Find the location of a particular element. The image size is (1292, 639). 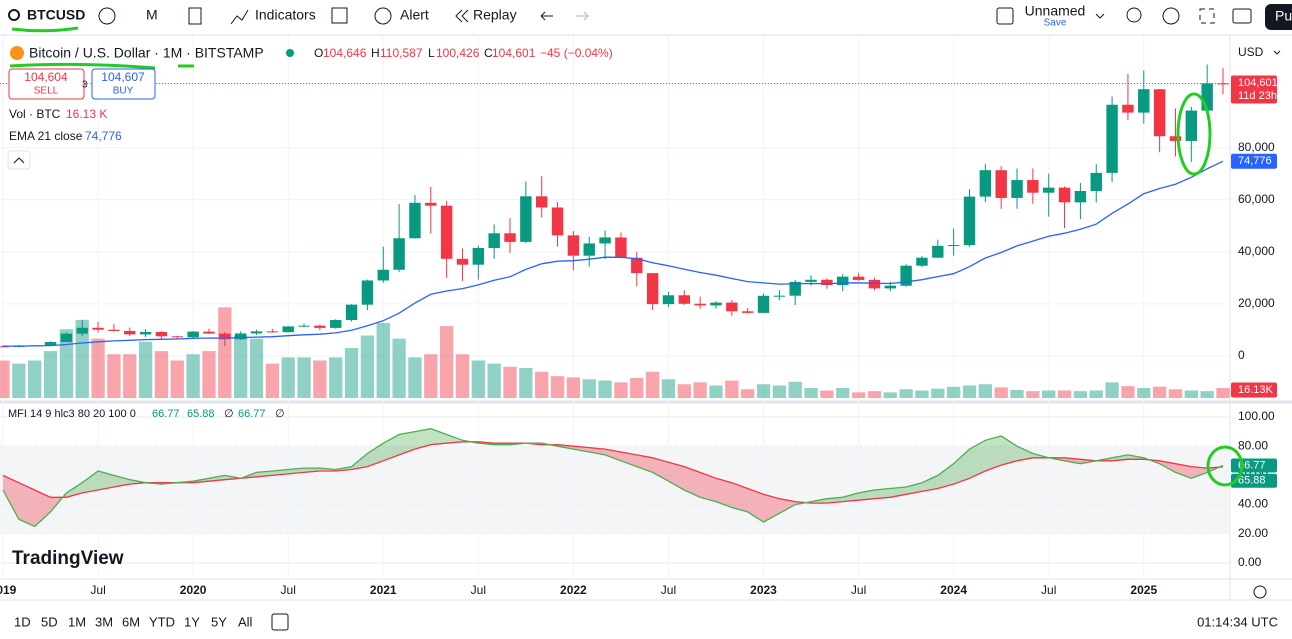

y-tick-label: 60,000 is located at coordinates (1256, 199).